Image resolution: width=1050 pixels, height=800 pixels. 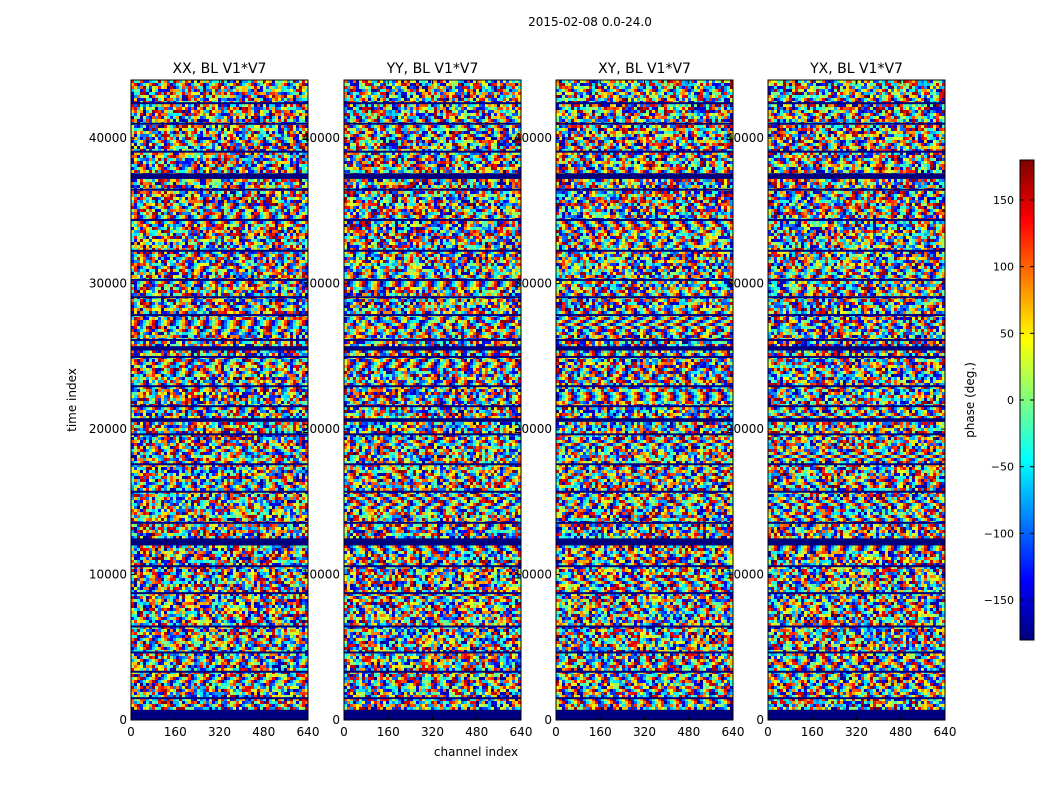 I want to click on colorbar-tick-label: −150, so click(x=999, y=600).